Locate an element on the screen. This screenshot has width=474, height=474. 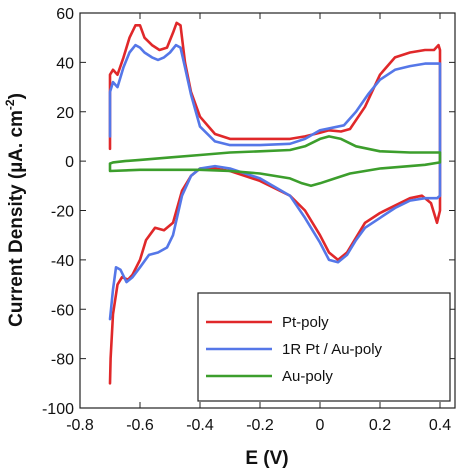
y-tick-label: -60 is located at coordinates (62, 310).